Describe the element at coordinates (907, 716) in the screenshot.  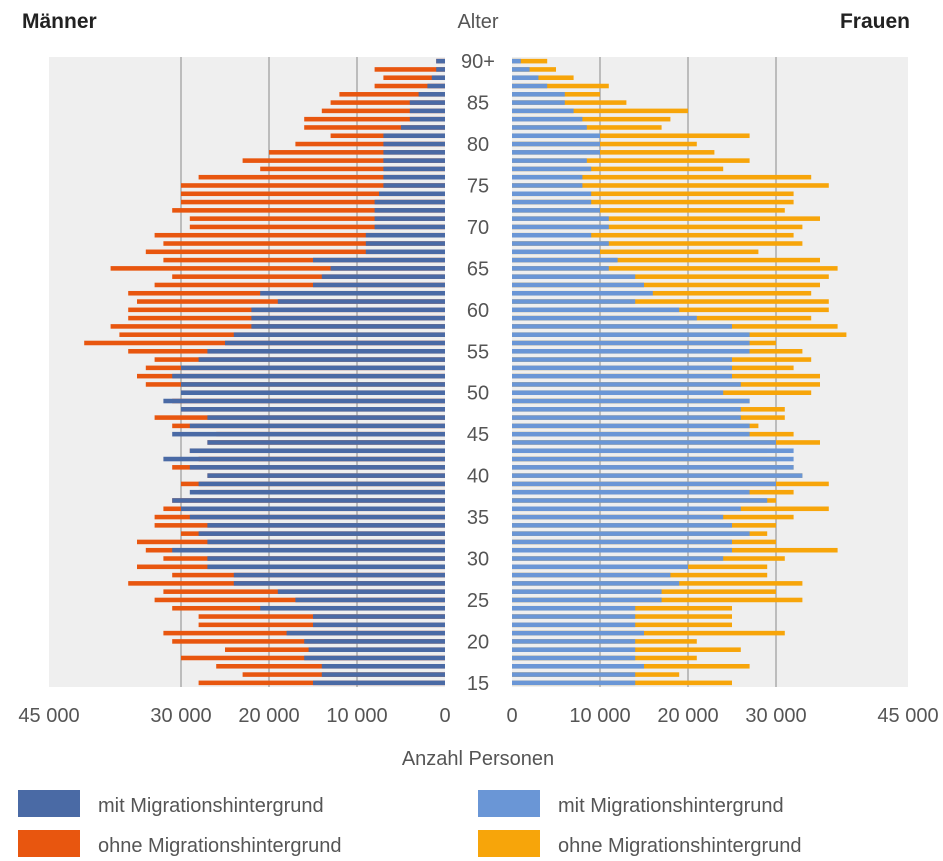
I see `x-tick-label-women: 45 000` at that location.